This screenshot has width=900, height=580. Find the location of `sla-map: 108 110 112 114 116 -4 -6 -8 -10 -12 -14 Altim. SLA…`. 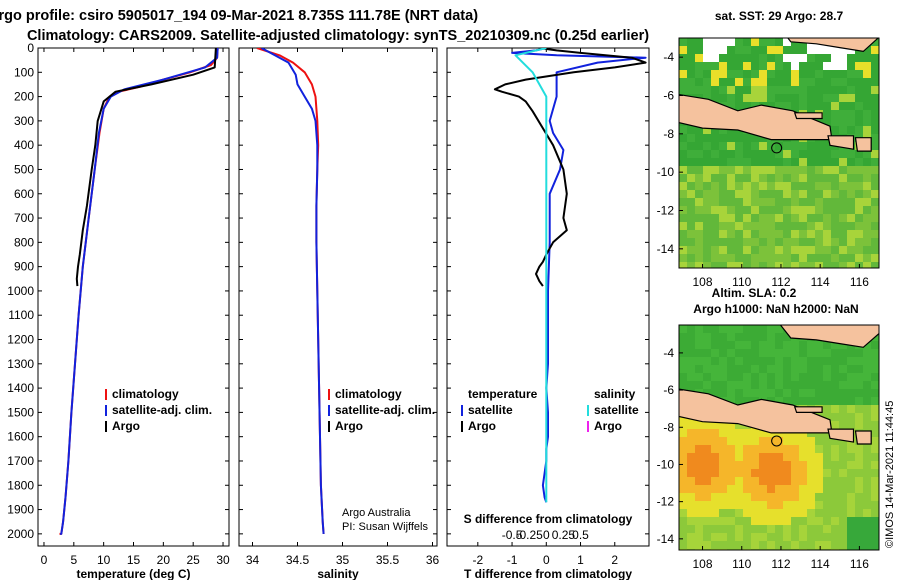

sla-map: 108 110 112 114 116 -4 -6 -8 -10 -12 -14 Altim. SLA… is located at coordinates (768, 428).